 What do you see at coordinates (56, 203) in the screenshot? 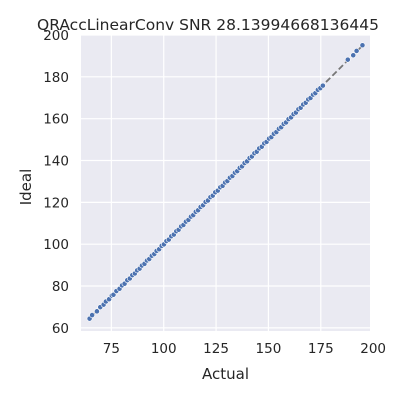
I see `y-tick-label: 120` at bounding box center [56, 203].